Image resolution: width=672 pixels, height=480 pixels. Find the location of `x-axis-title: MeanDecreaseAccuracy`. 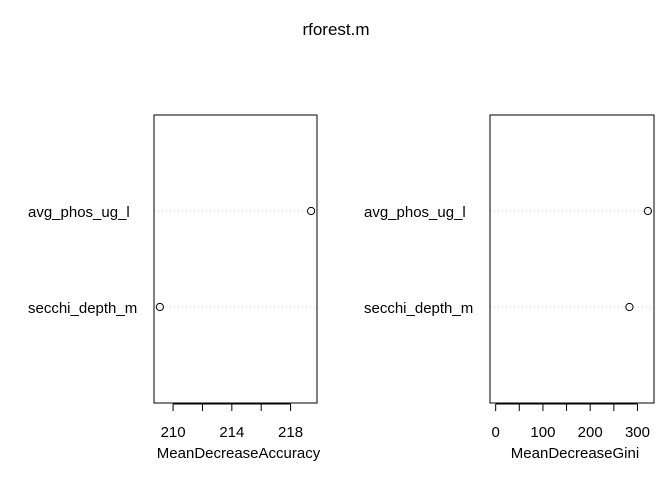

x-axis-title: MeanDecreaseAccuracy is located at coordinates (239, 453).